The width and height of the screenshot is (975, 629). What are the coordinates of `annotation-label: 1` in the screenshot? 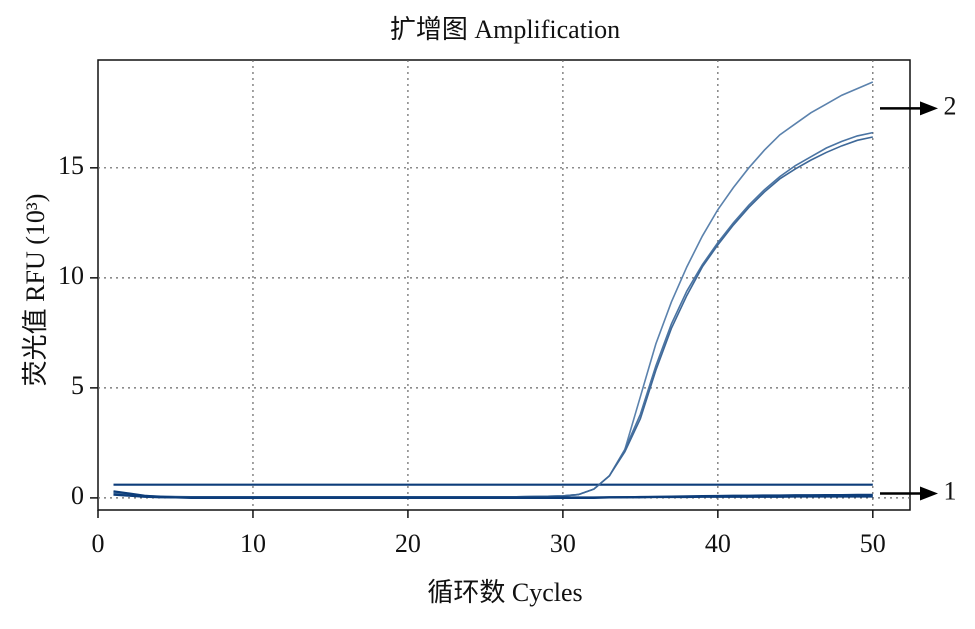 It's located at (950, 490).